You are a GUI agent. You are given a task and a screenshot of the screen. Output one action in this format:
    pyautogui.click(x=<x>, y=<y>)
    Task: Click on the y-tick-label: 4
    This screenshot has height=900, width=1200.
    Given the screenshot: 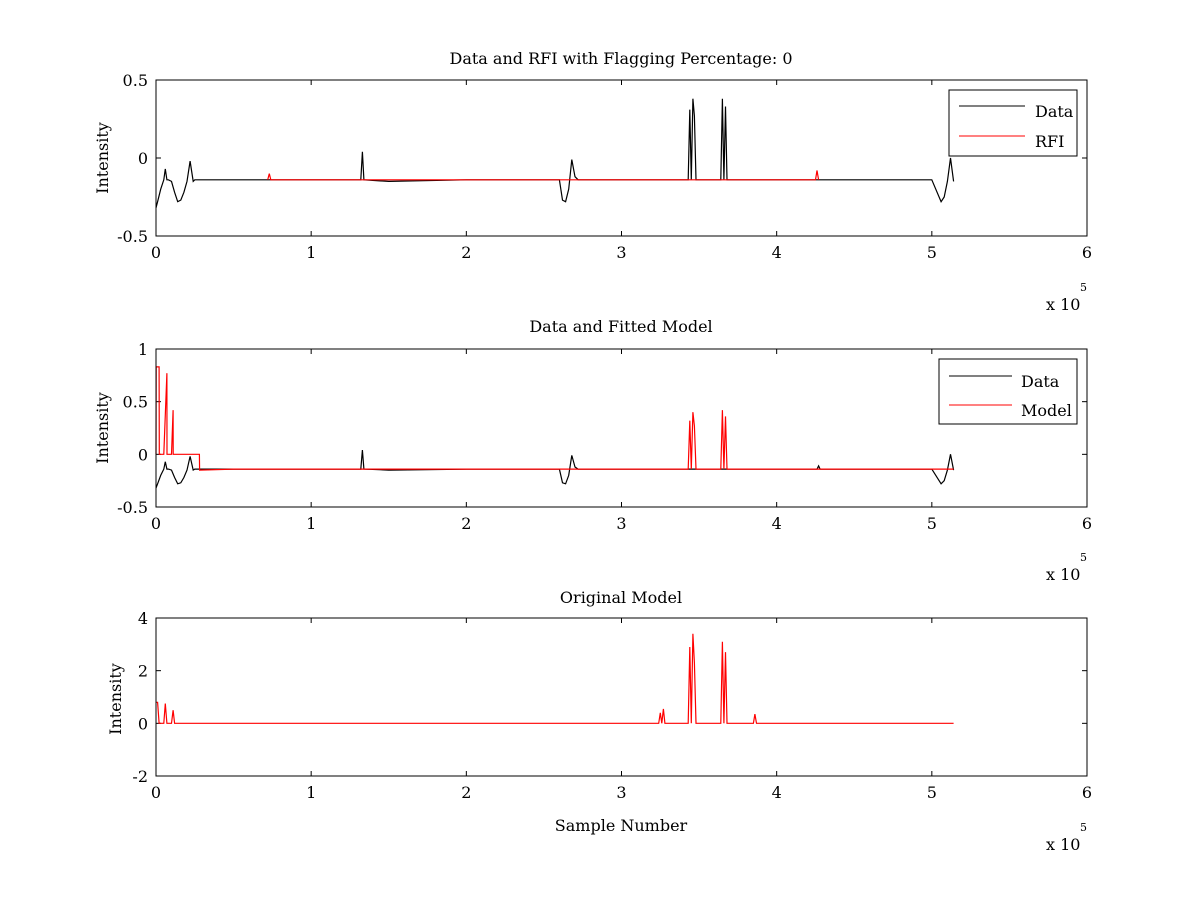 What is the action you would take?
    pyautogui.click(x=143, y=618)
    